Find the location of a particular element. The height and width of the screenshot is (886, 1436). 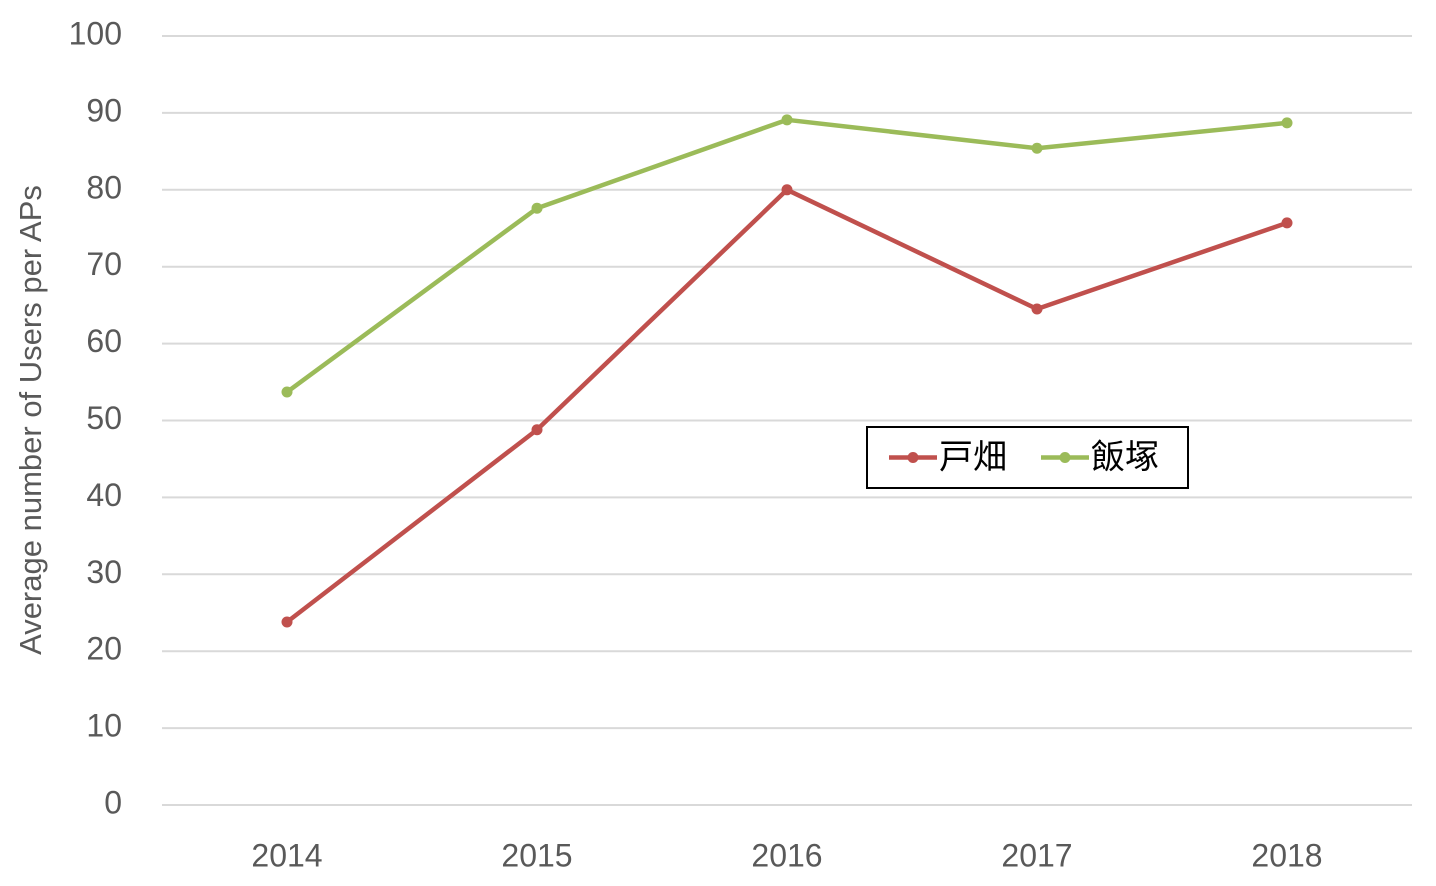

y-tick-label: 70 is located at coordinates (104, 264).